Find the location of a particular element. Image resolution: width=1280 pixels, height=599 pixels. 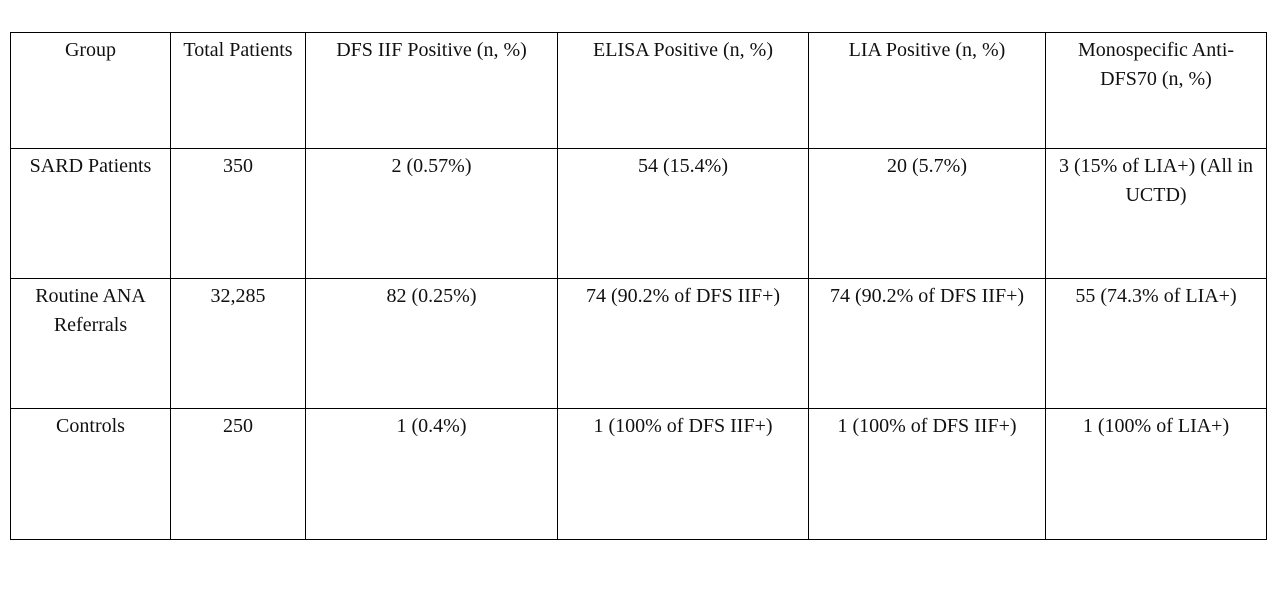

table-cell: 55 (74.3% of LIA+) is located at coordinates (1156, 343).